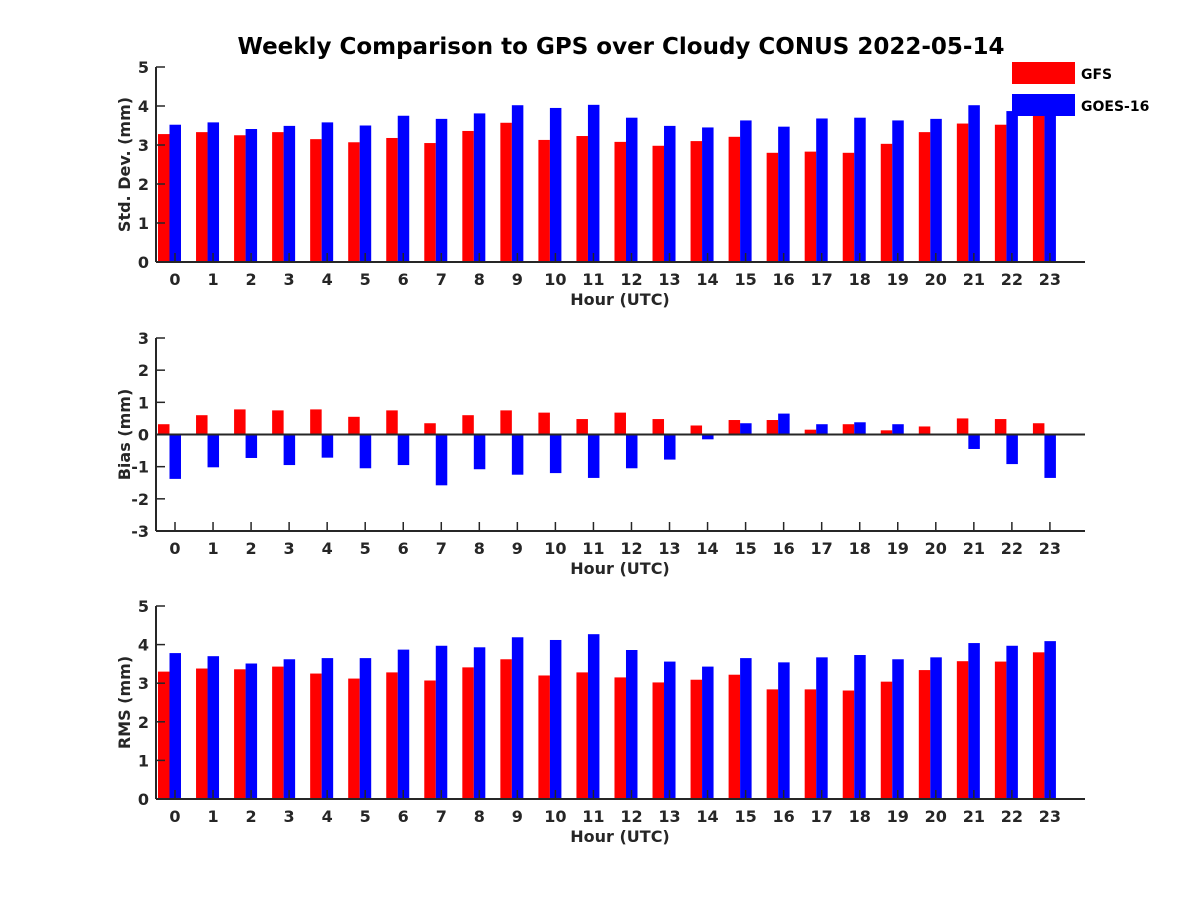  What do you see at coordinates (143, 370) in the screenshot?
I see `y-tick-label: 2` at bounding box center [143, 370].